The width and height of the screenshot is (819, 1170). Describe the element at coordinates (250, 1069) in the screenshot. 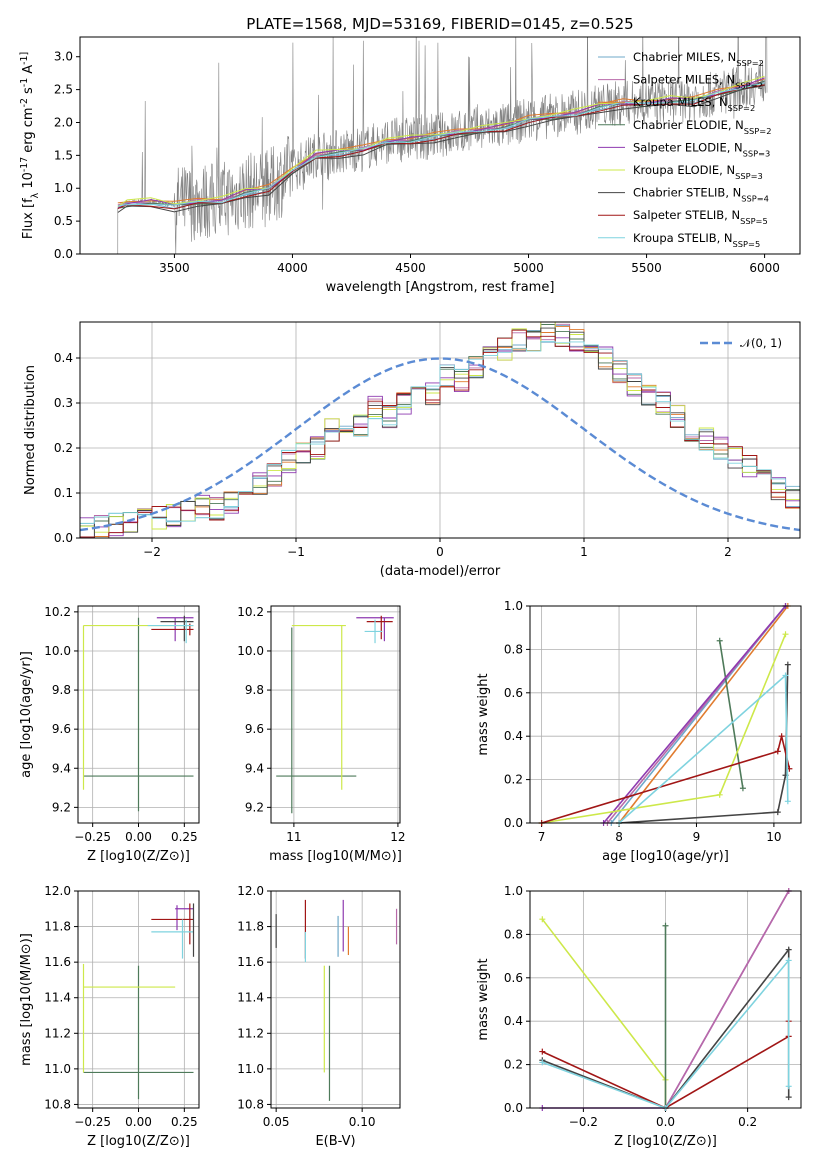

I see `y-tick-label: 11.0` at that location.